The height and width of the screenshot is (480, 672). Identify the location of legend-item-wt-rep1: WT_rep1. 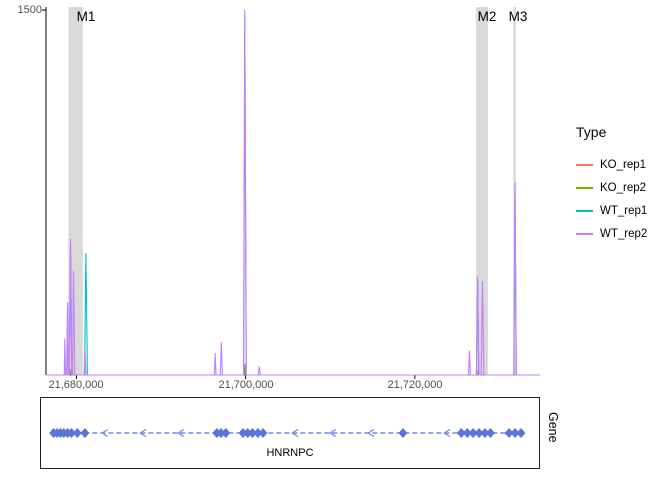
(611, 210).